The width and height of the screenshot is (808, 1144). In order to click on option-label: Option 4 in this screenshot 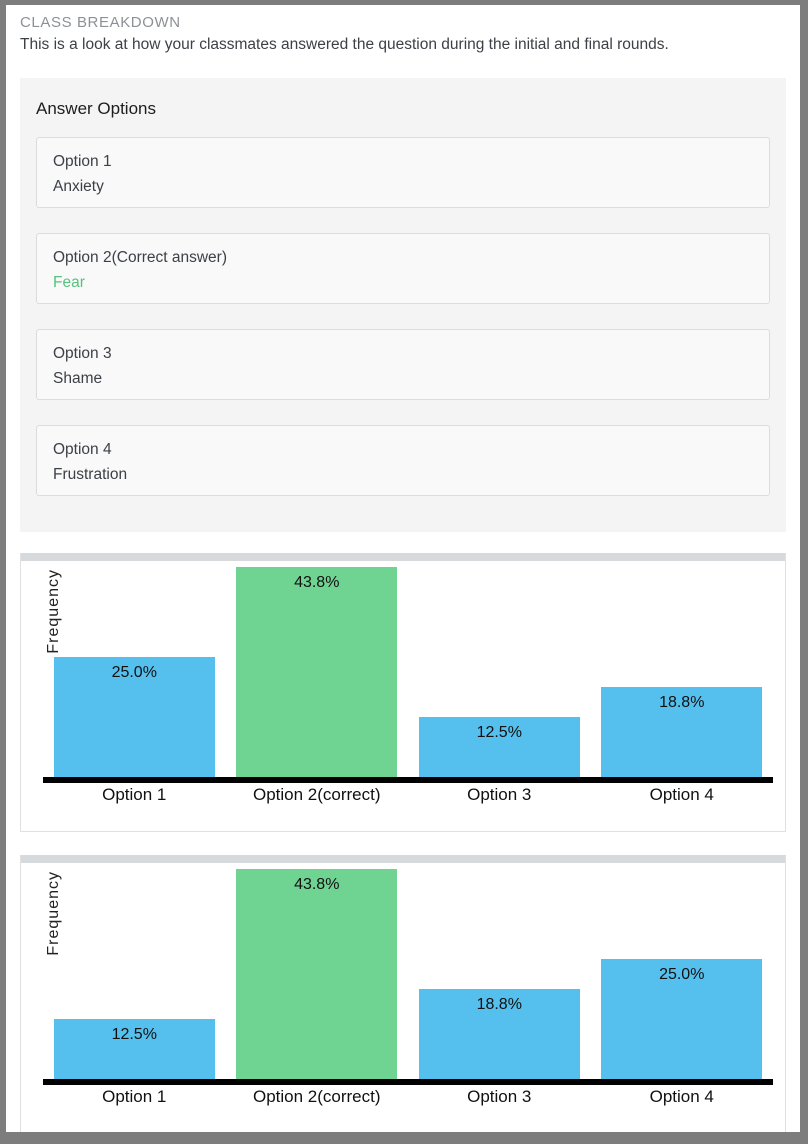, I will do `click(82, 449)`.